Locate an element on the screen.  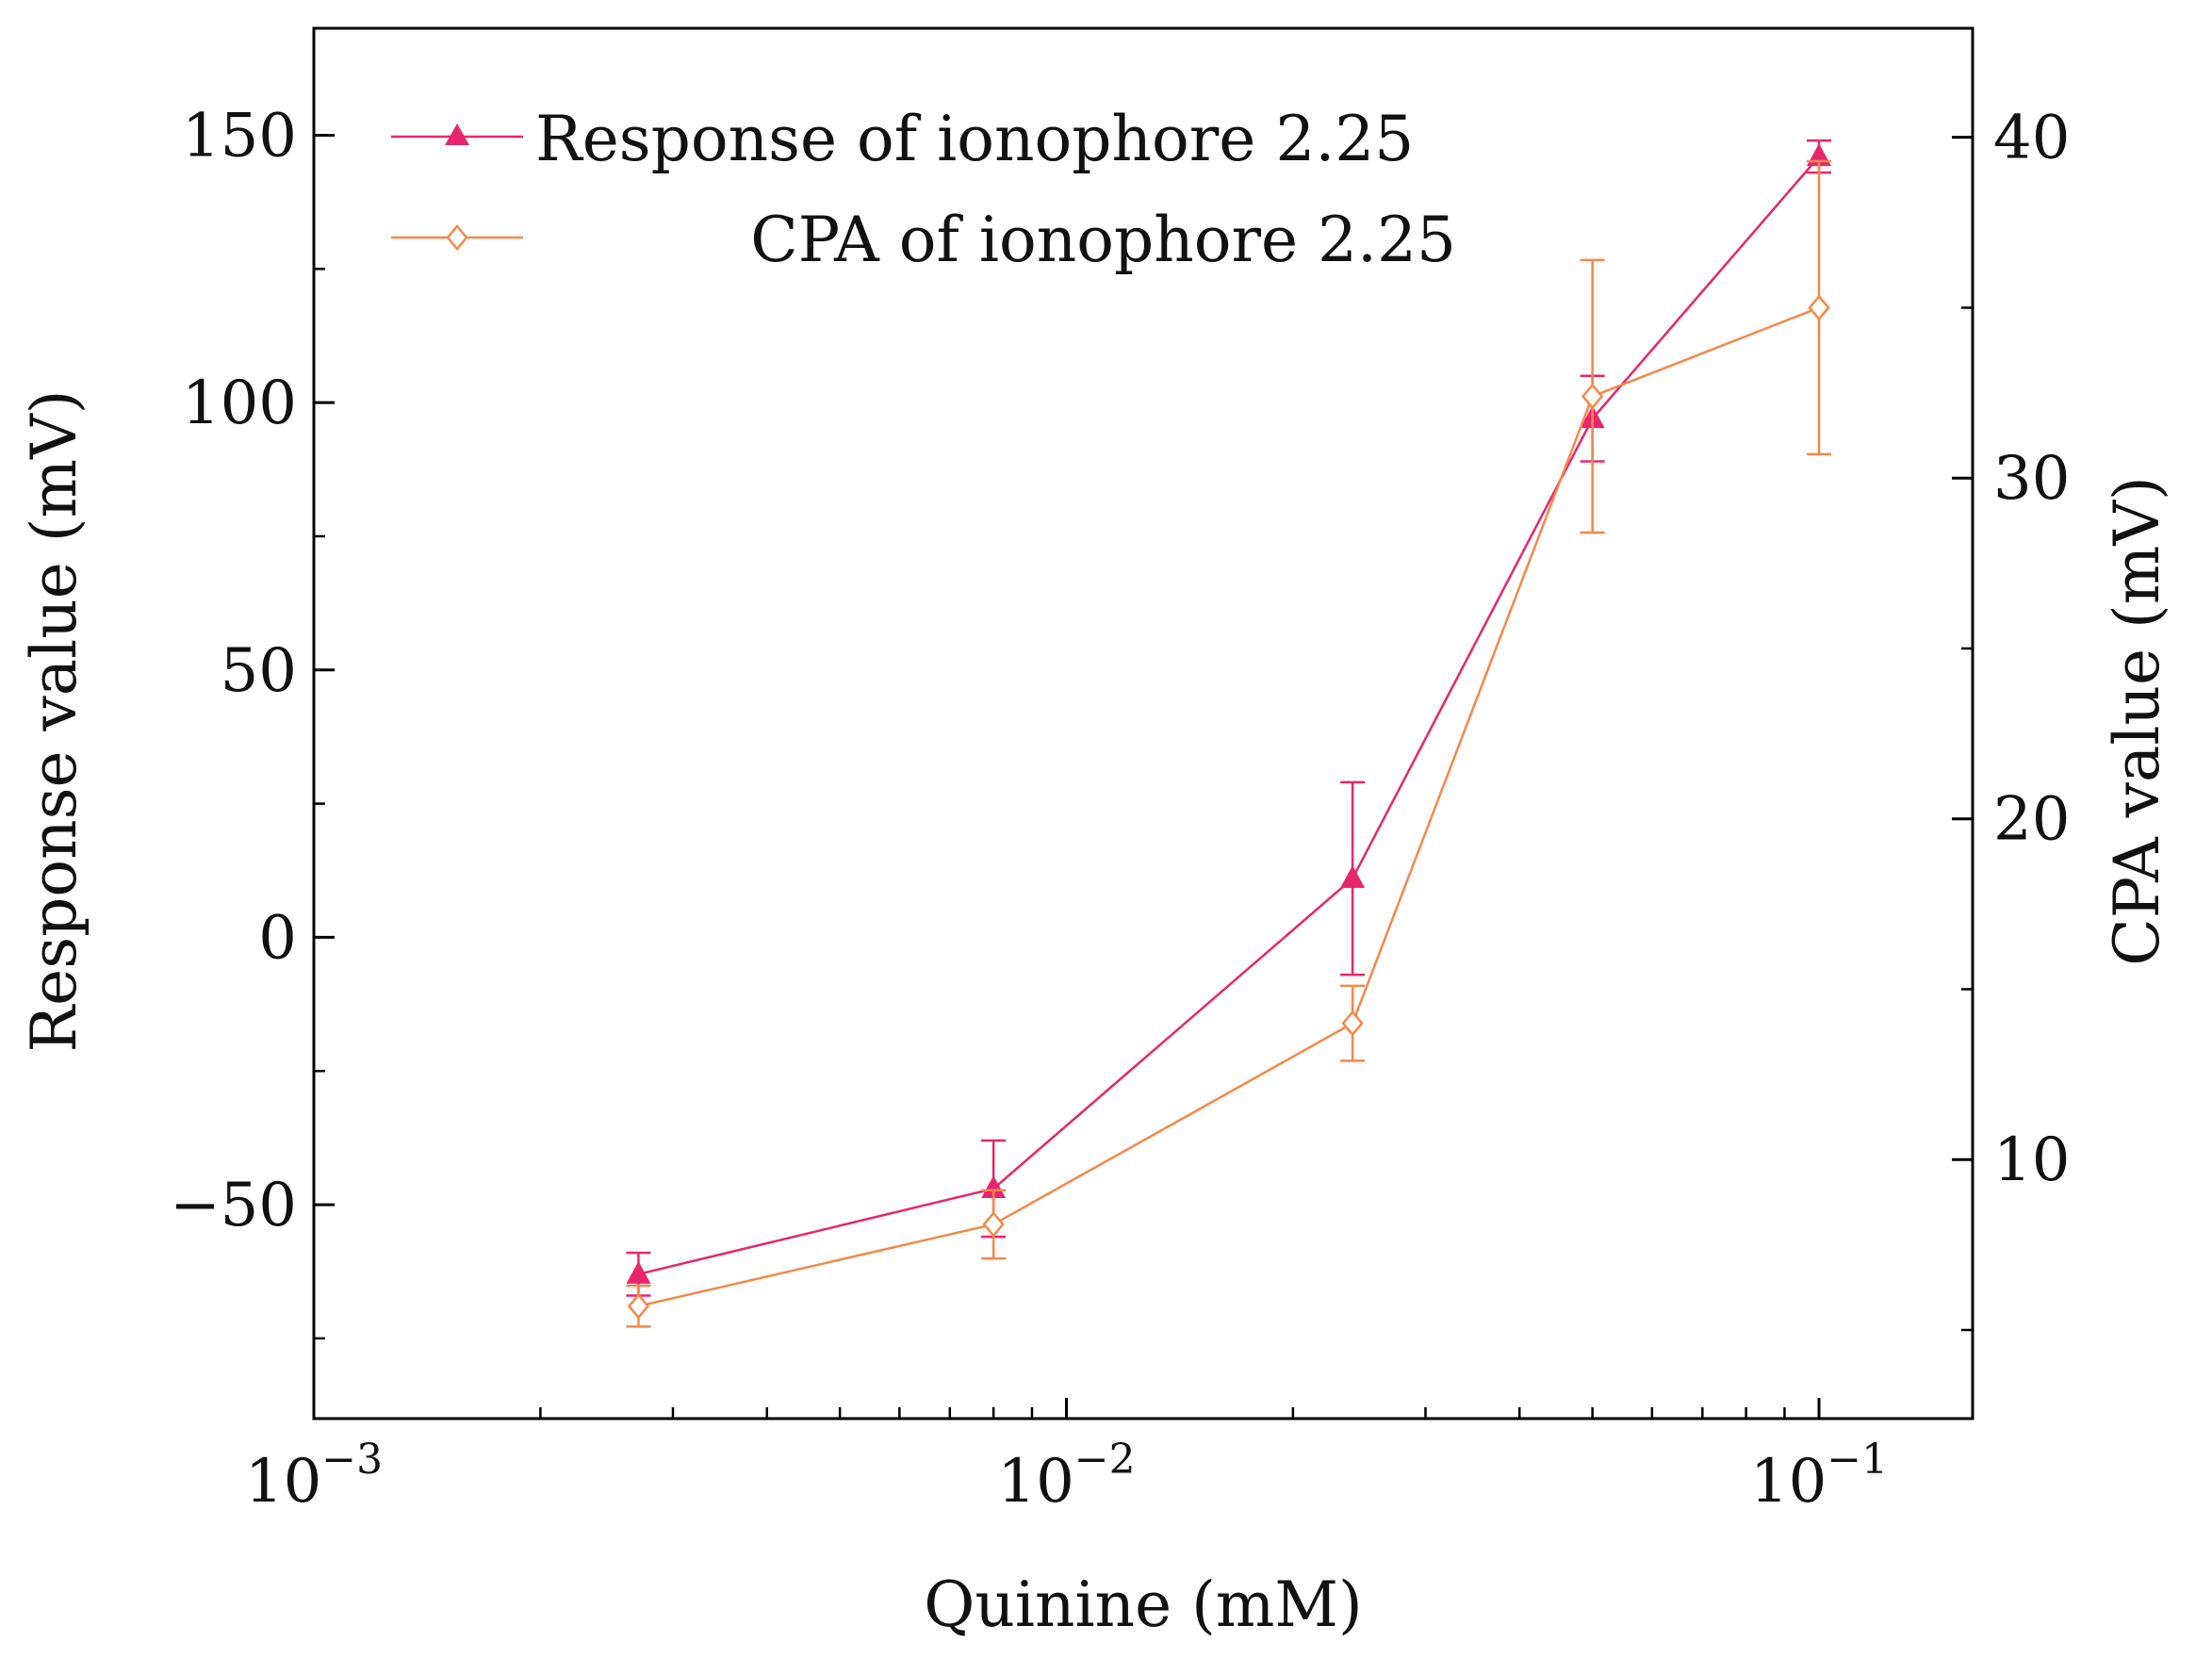
y-left-tick-label: 50 is located at coordinates (259, 671).